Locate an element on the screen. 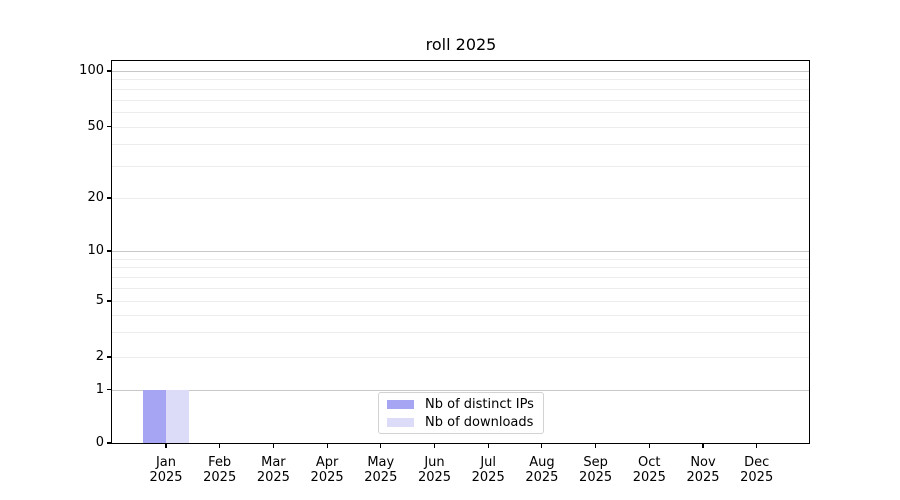 The height and width of the screenshot is (500, 900). y-tick-label: 5 is located at coordinates (99, 300).